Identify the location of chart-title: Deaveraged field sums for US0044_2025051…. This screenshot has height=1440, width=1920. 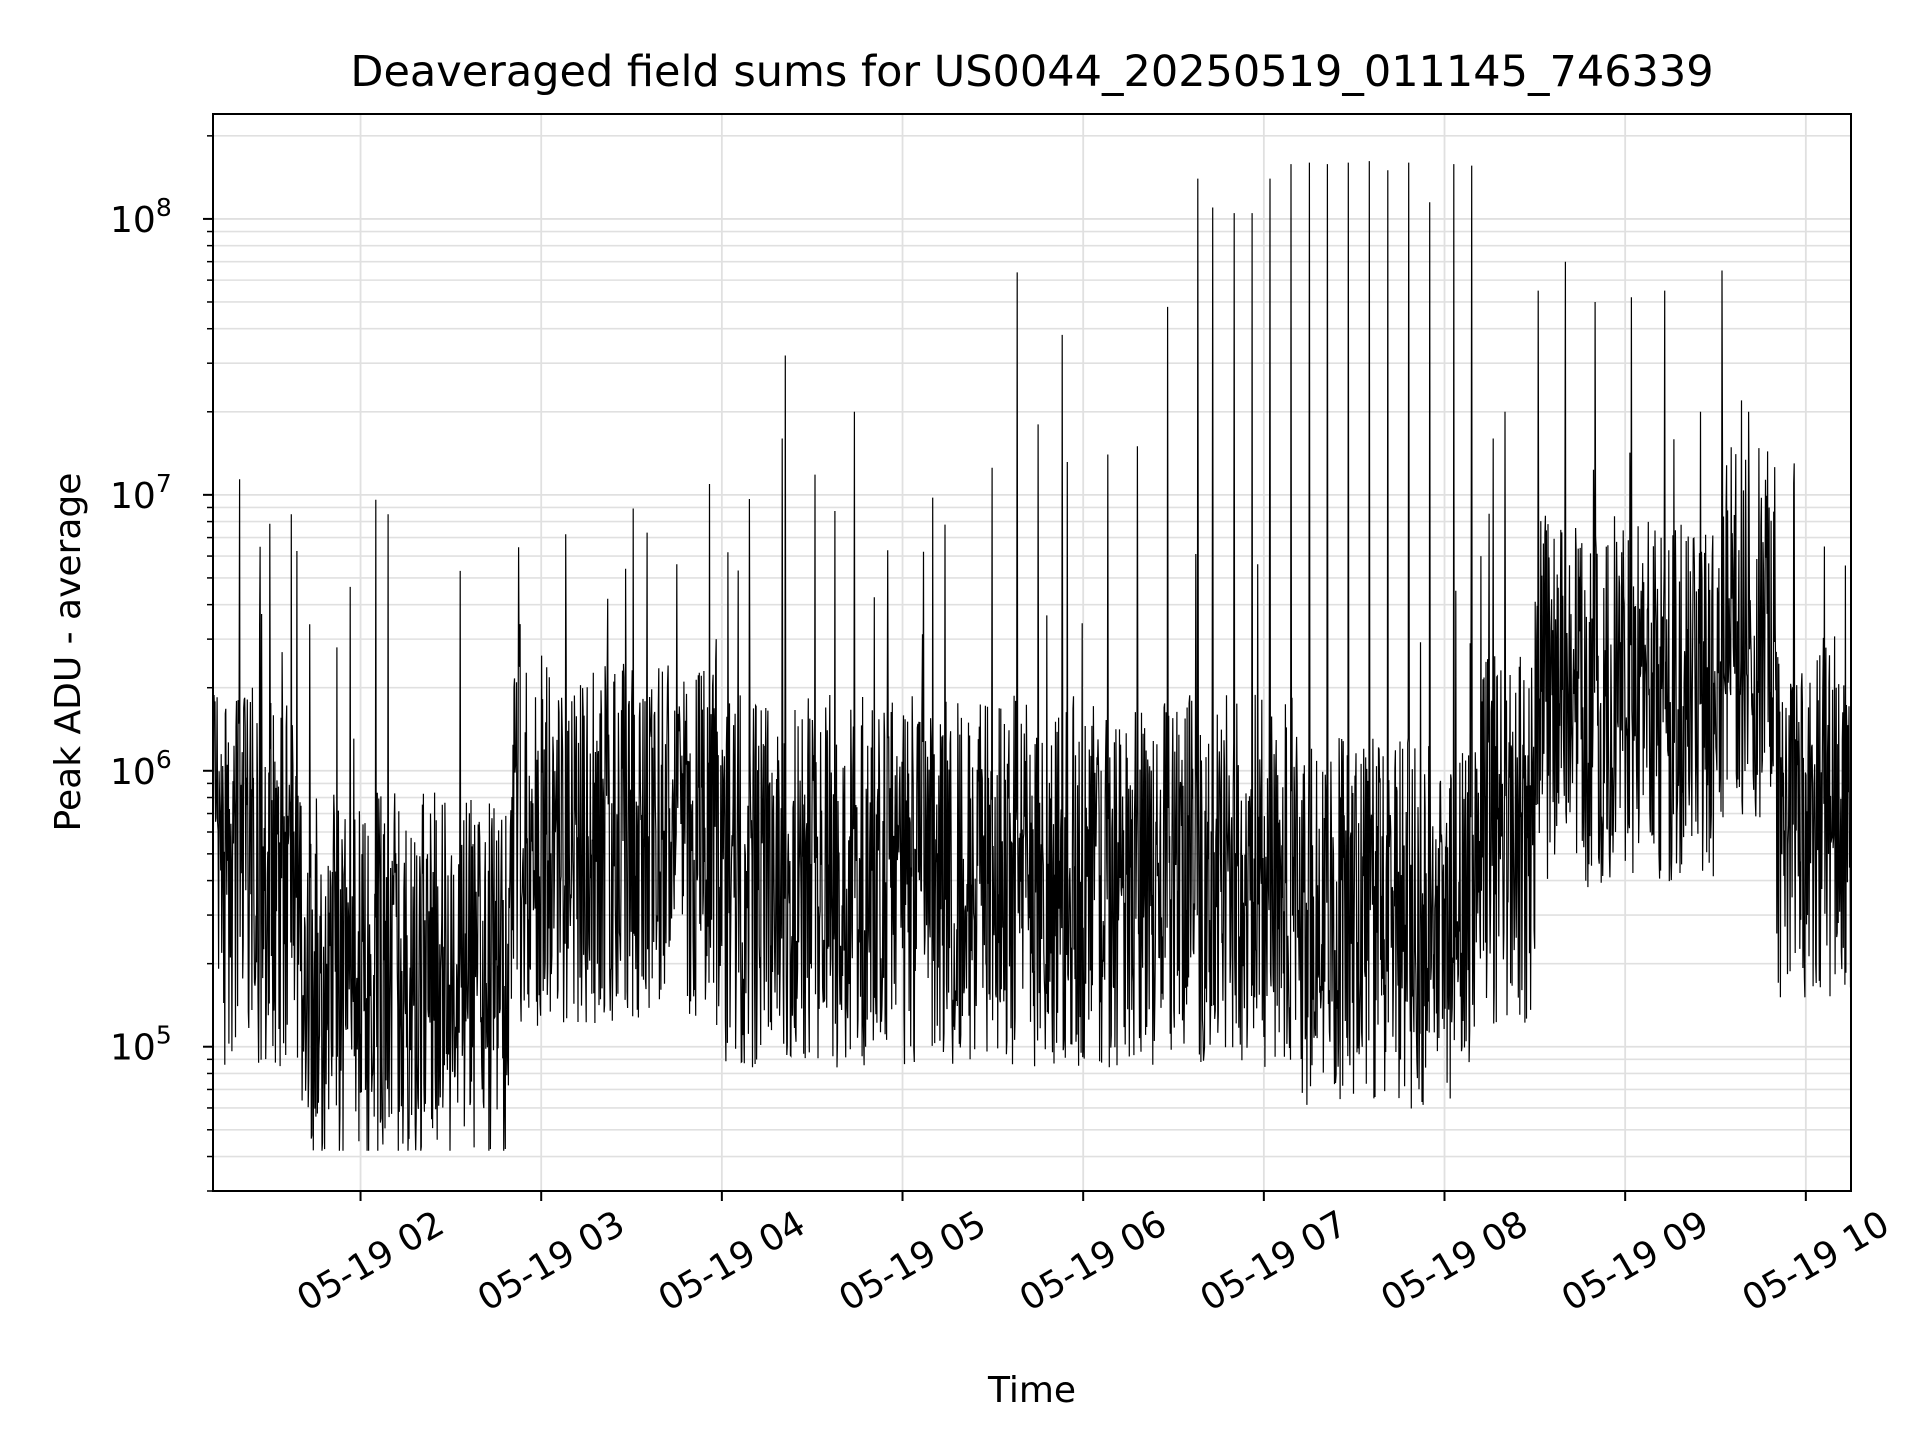
(1031, 72).